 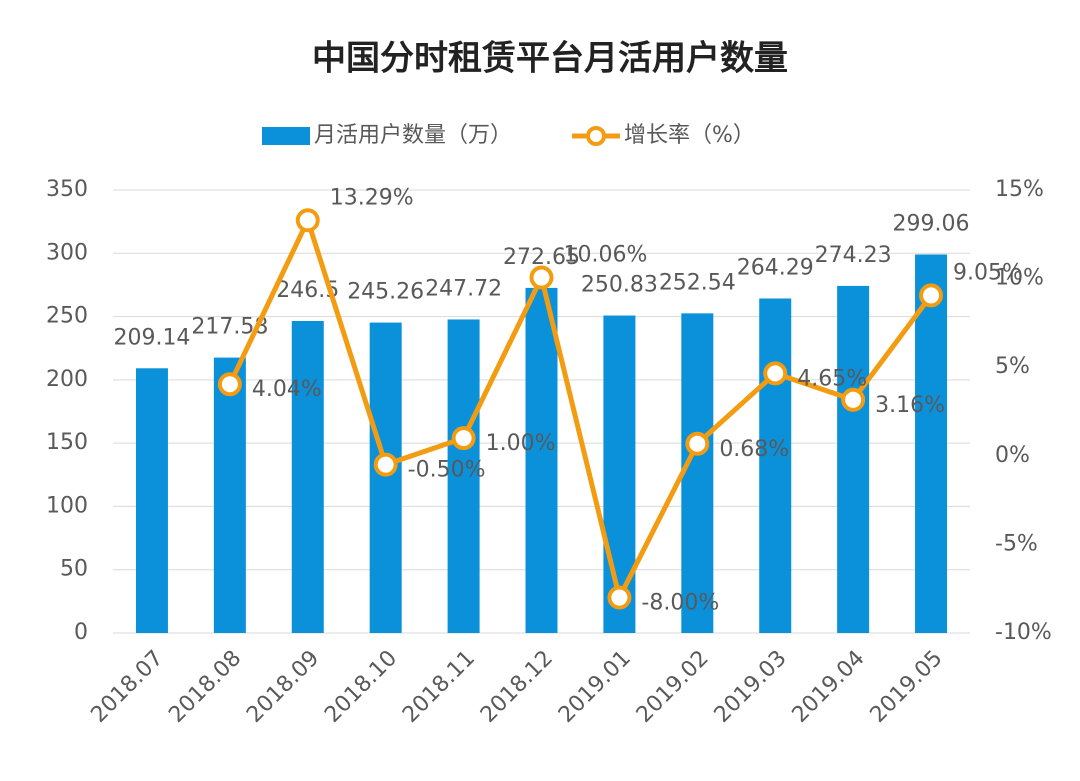 What do you see at coordinates (606, 255) in the screenshot?
I see `line-value-label: 10.06%` at bounding box center [606, 255].